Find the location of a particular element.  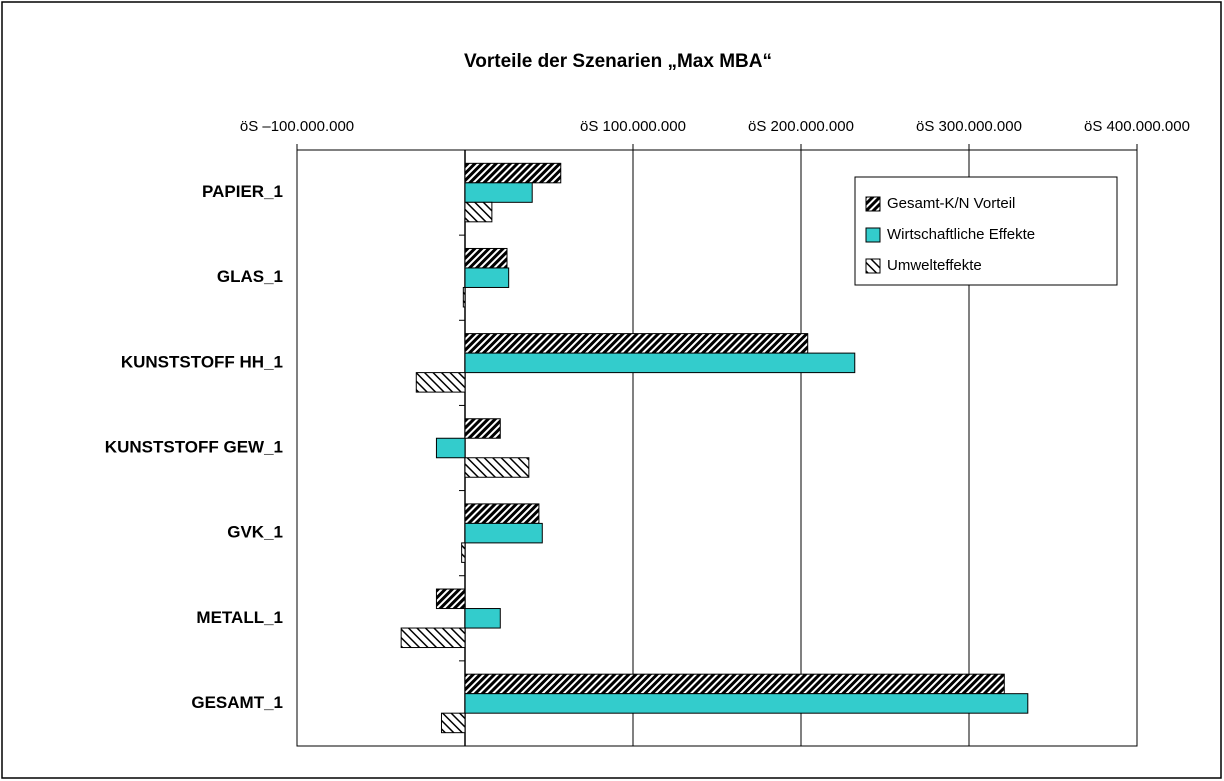

y-tick-label: KUNSTSTOFF HH_1 is located at coordinates (202, 361).